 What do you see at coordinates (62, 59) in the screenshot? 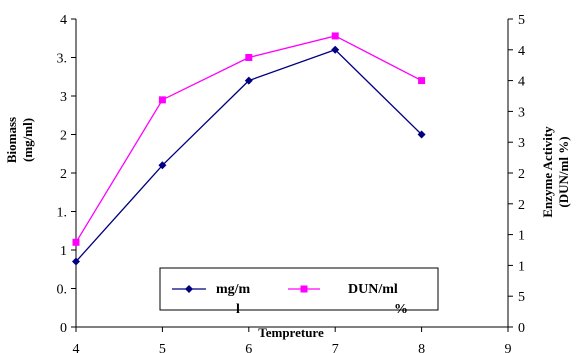
I see `y-left-tick-label: 3.` at bounding box center [62, 59].